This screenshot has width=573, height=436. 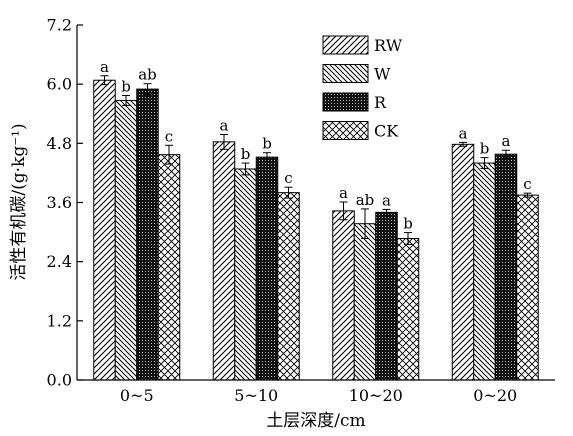 What do you see at coordinates (382, 74) in the screenshot?
I see `legend-label-w: W` at bounding box center [382, 74].